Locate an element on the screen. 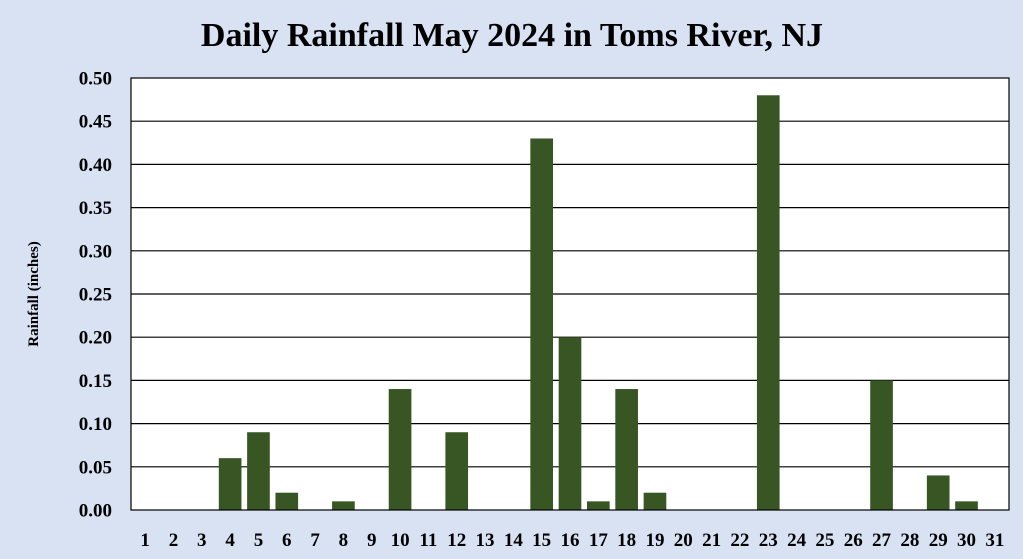 Image resolution: width=1023 pixels, height=559 pixels. y-tick-label: 0.30 is located at coordinates (95, 251).